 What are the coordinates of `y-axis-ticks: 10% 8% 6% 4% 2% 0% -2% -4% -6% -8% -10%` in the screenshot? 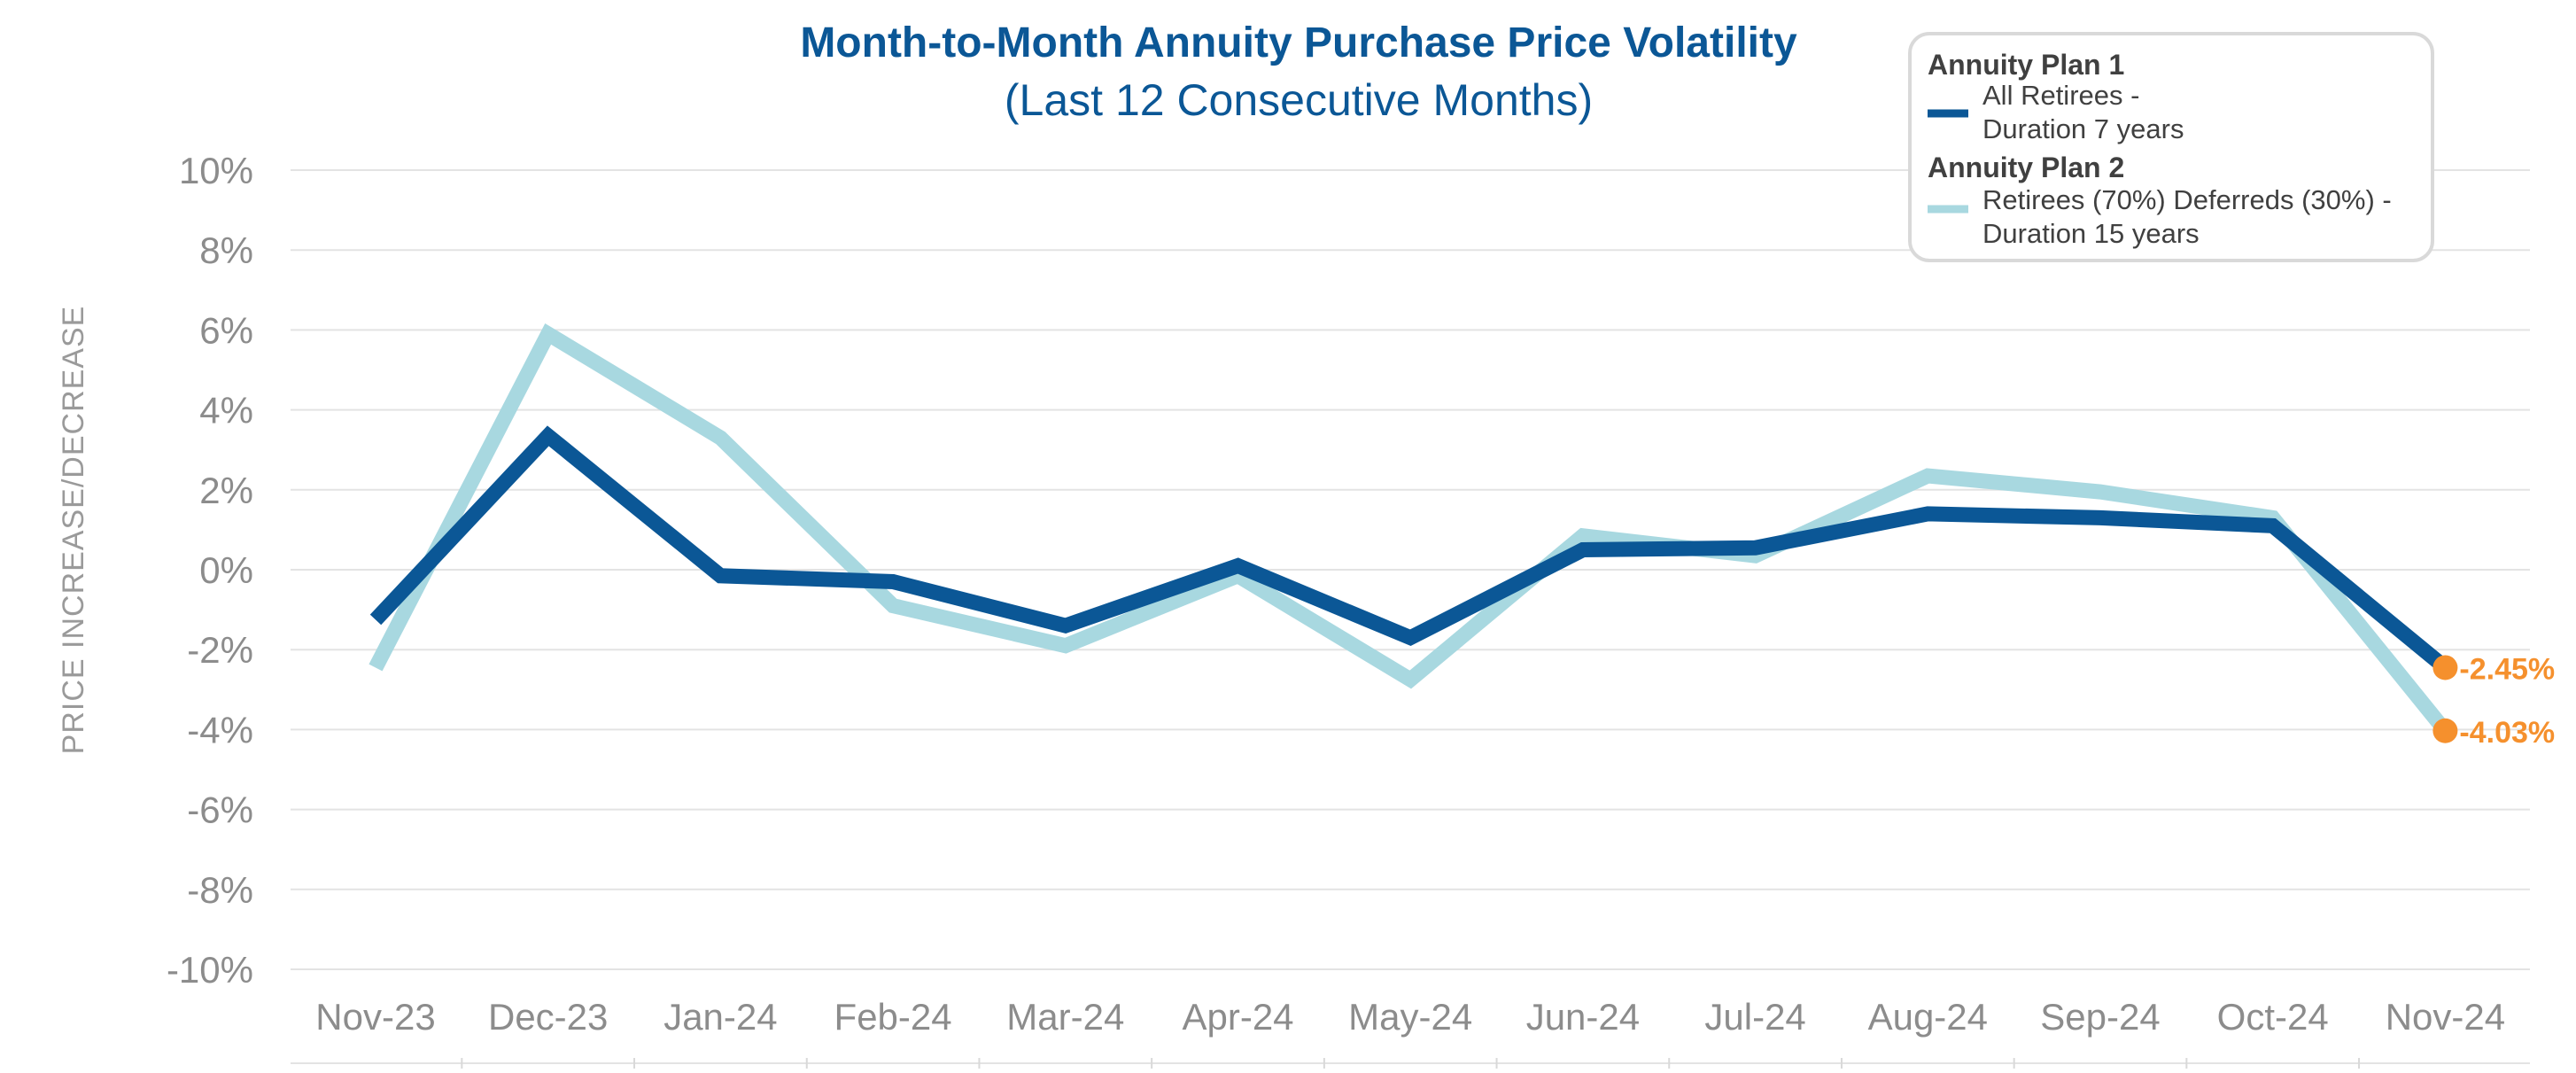 It's located at (210, 570).